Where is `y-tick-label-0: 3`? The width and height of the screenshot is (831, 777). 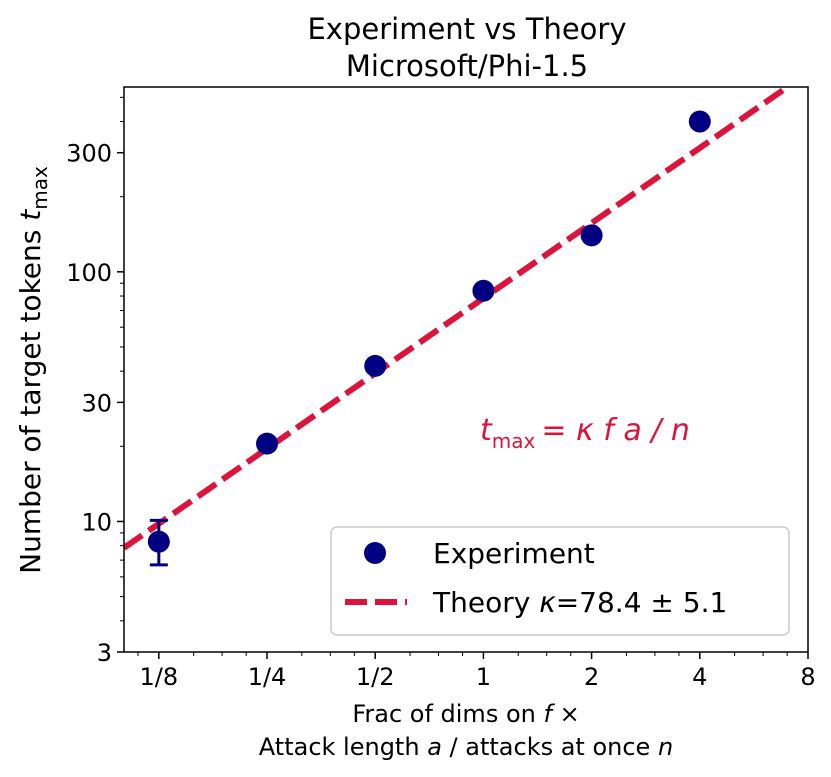 y-tick-label-0: 3 is located at coordinates (104, 653).